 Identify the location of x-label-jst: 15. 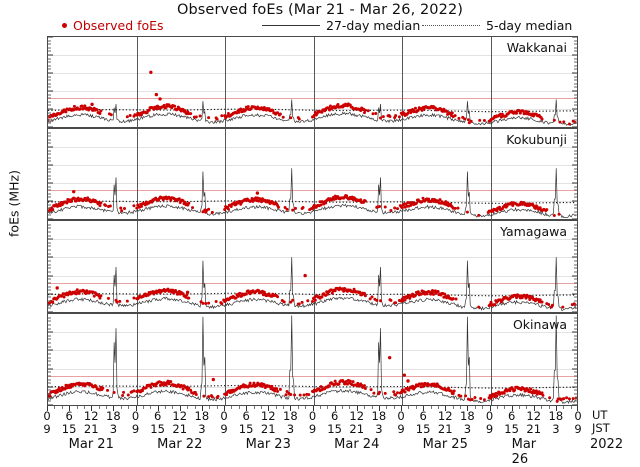
(423, 429).